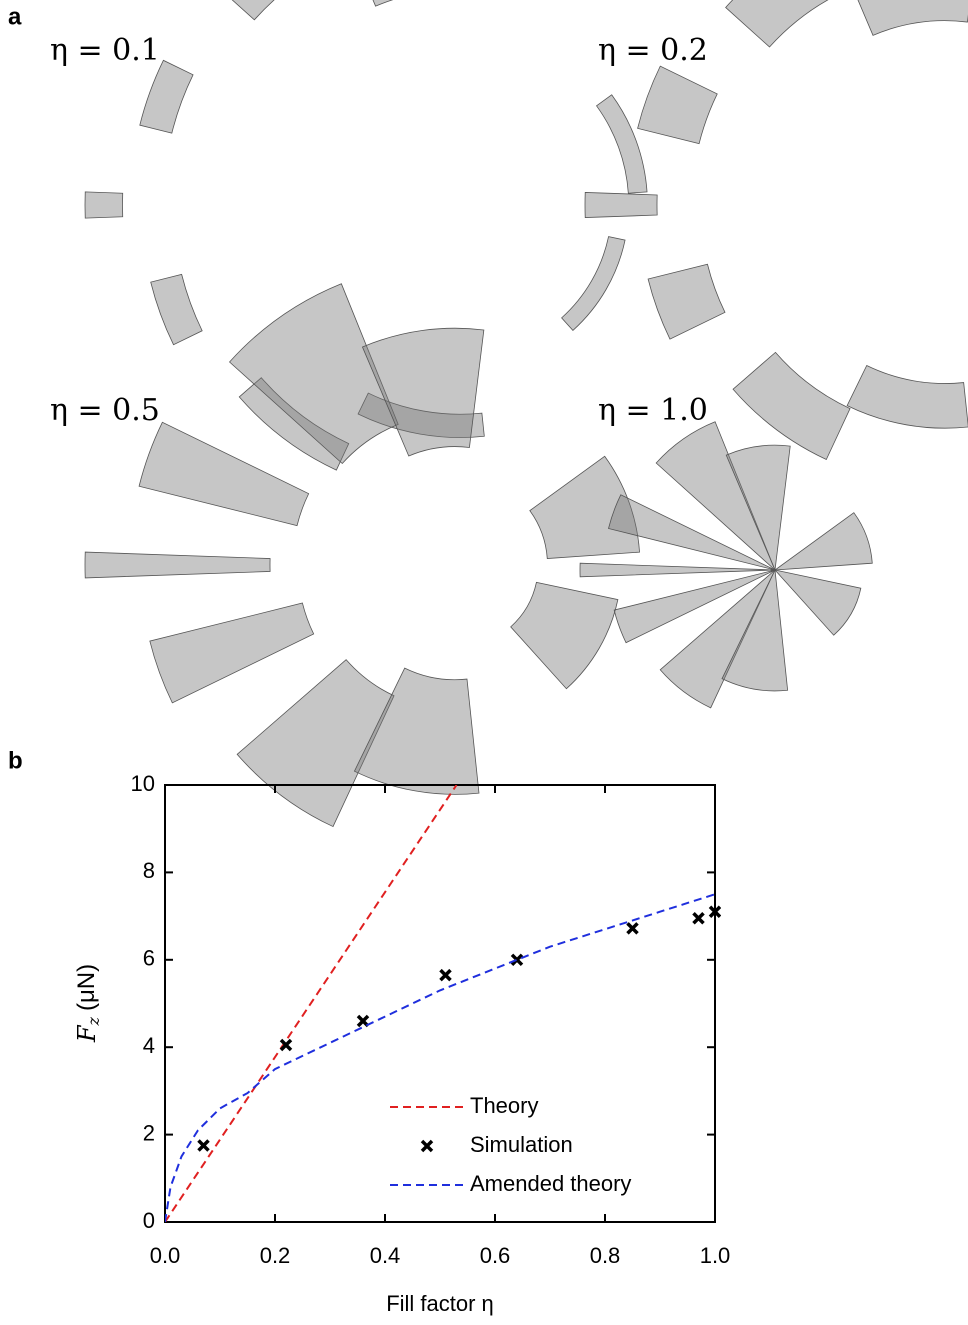  What do you see at coordinates (86, 987) in the screenshot?
I see `y-label-unit: (μN)` at bounding box center [86, 987].